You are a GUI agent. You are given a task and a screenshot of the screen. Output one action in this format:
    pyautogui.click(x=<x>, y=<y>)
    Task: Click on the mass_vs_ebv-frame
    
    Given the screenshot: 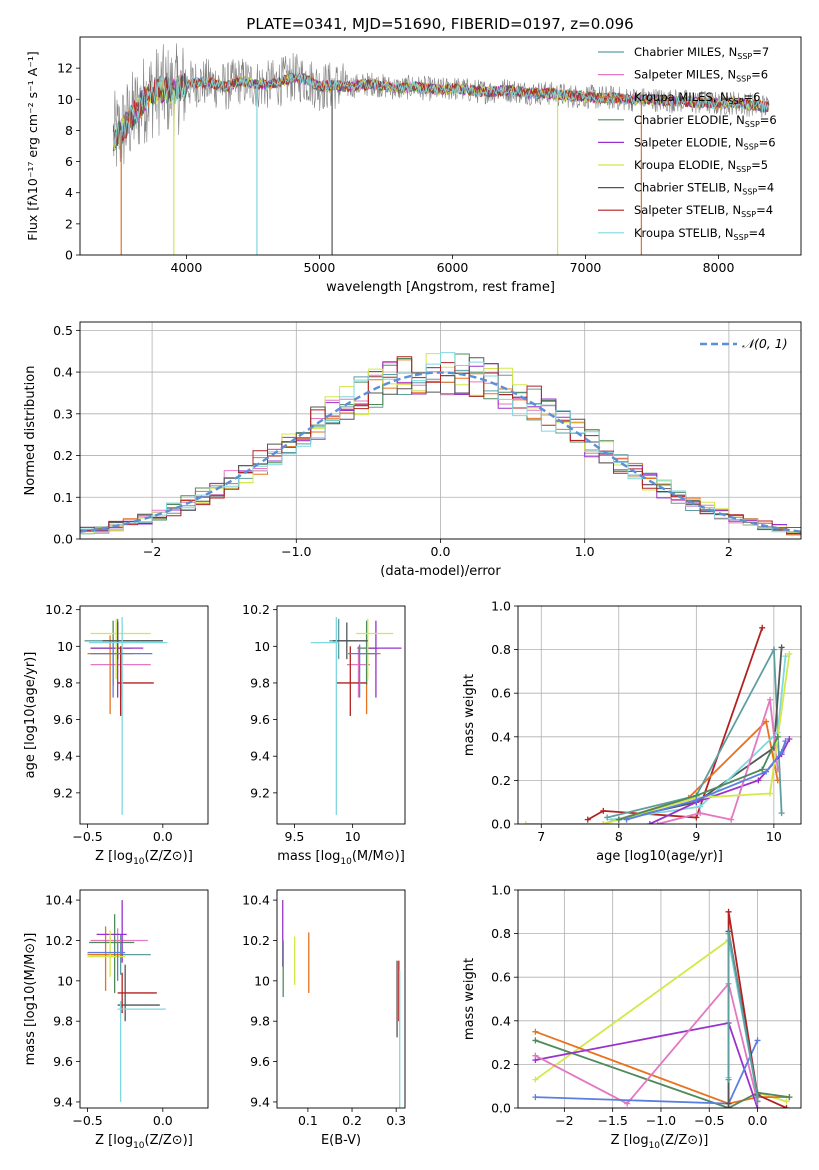 What is the action you would take?
    pyautogui.click(x=341, y=999)
    